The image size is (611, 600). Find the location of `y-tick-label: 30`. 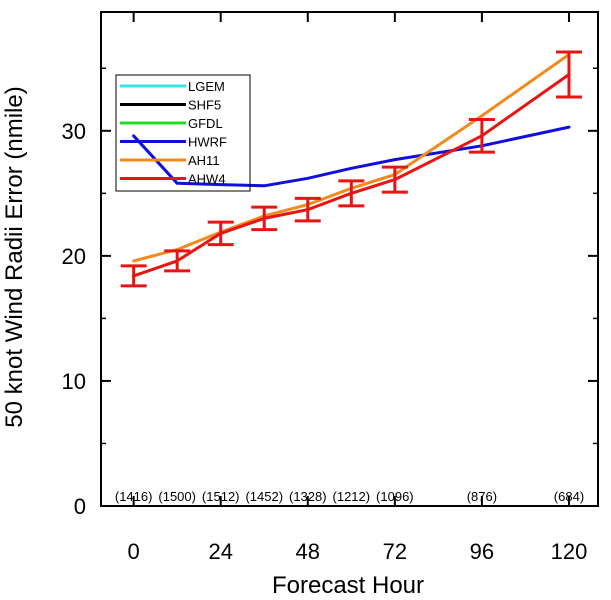

y-tick-label: 30 is located at coordinates (74, 131).